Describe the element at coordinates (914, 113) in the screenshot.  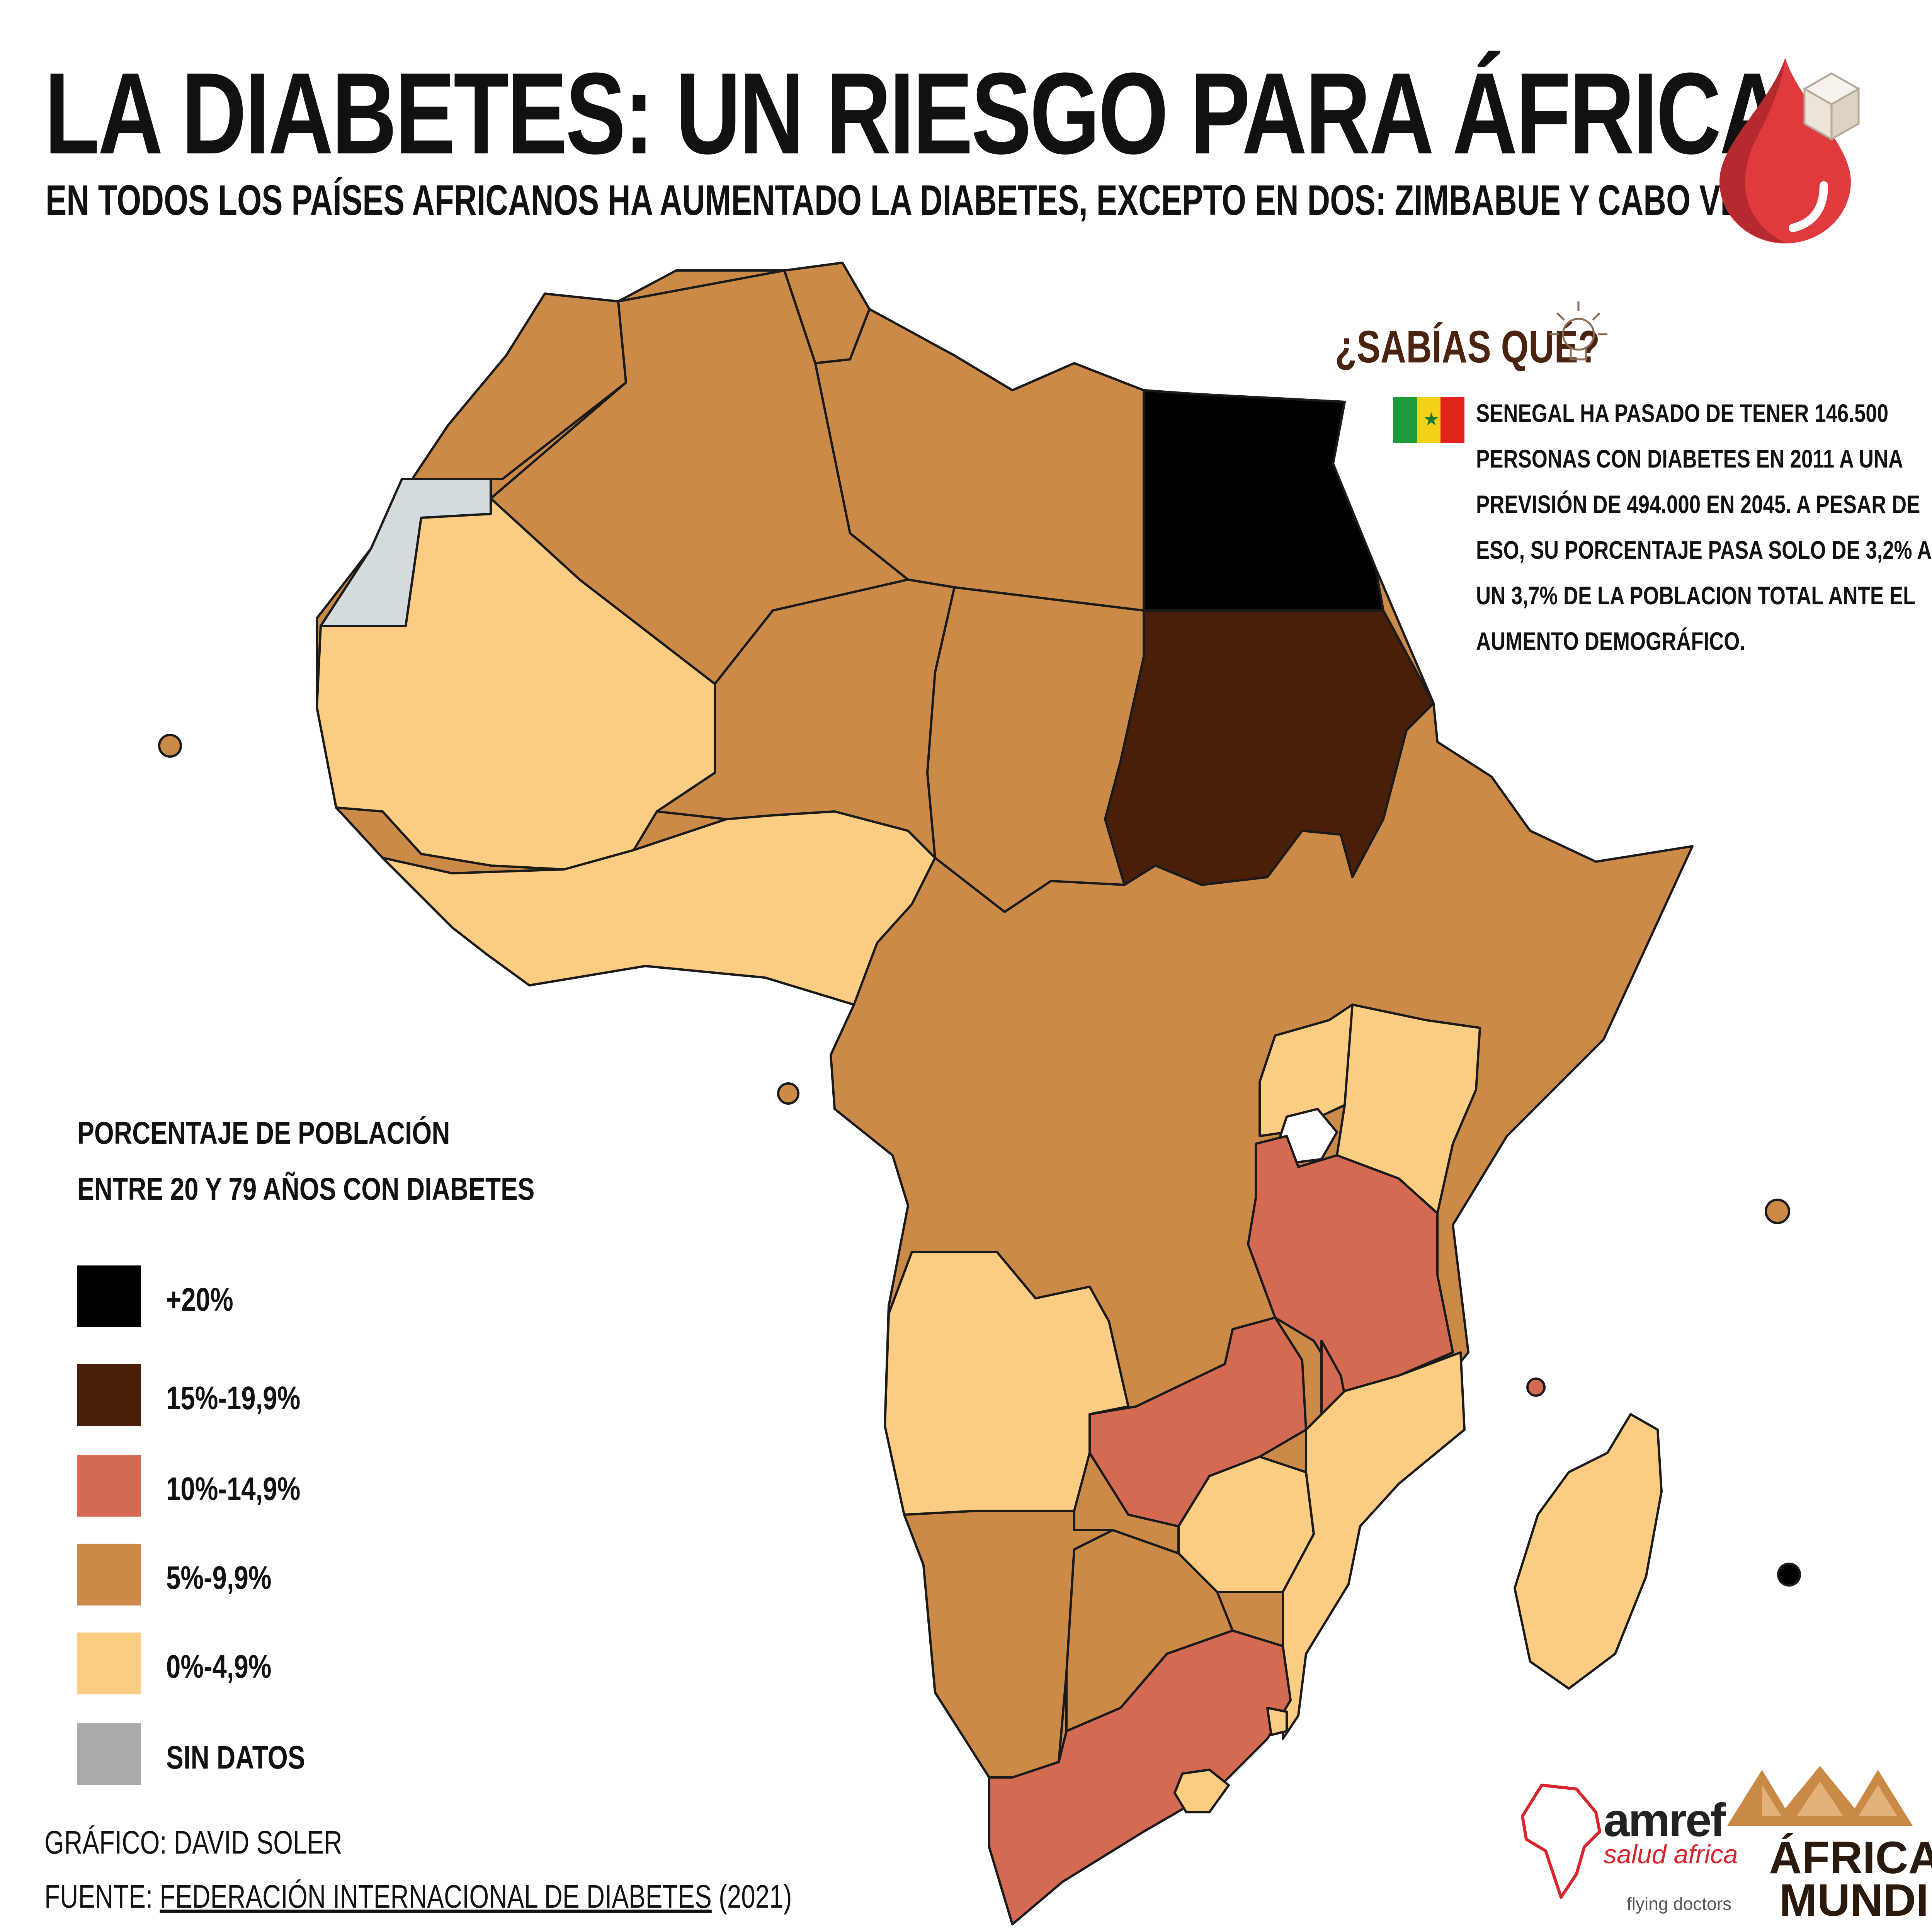
I see `page-title: LA DIABETES: UN RIESGO PARA ÁFRICA` at that location.